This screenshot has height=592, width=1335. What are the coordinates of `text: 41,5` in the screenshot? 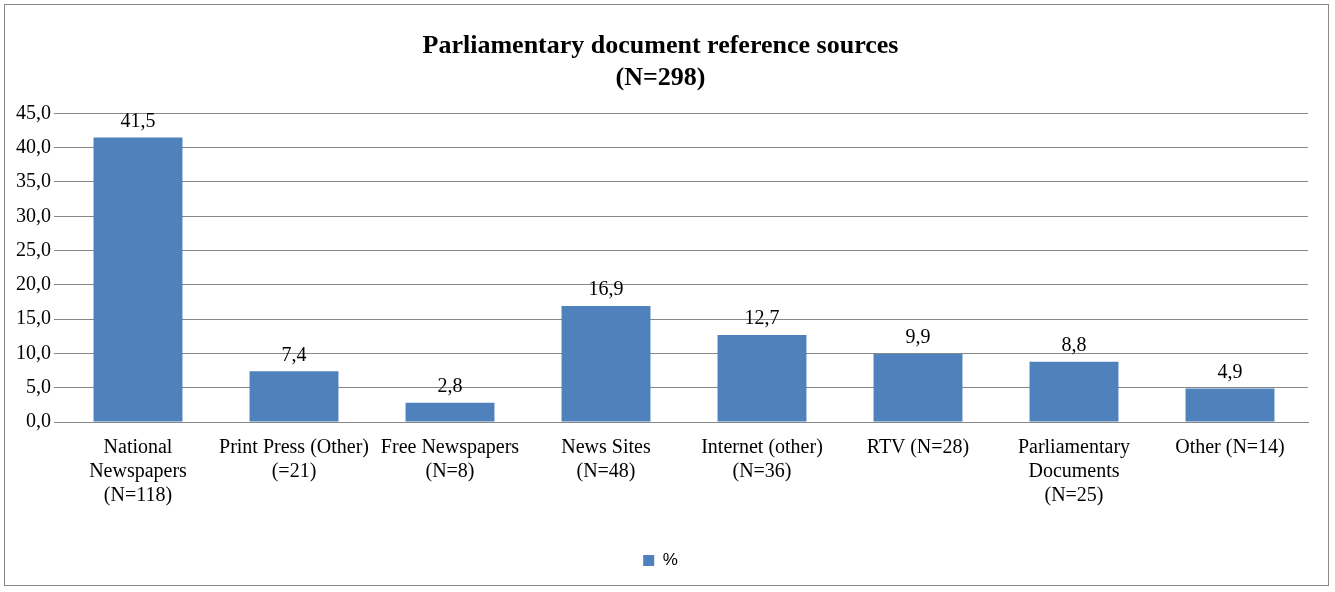 It's located at (138, 119).